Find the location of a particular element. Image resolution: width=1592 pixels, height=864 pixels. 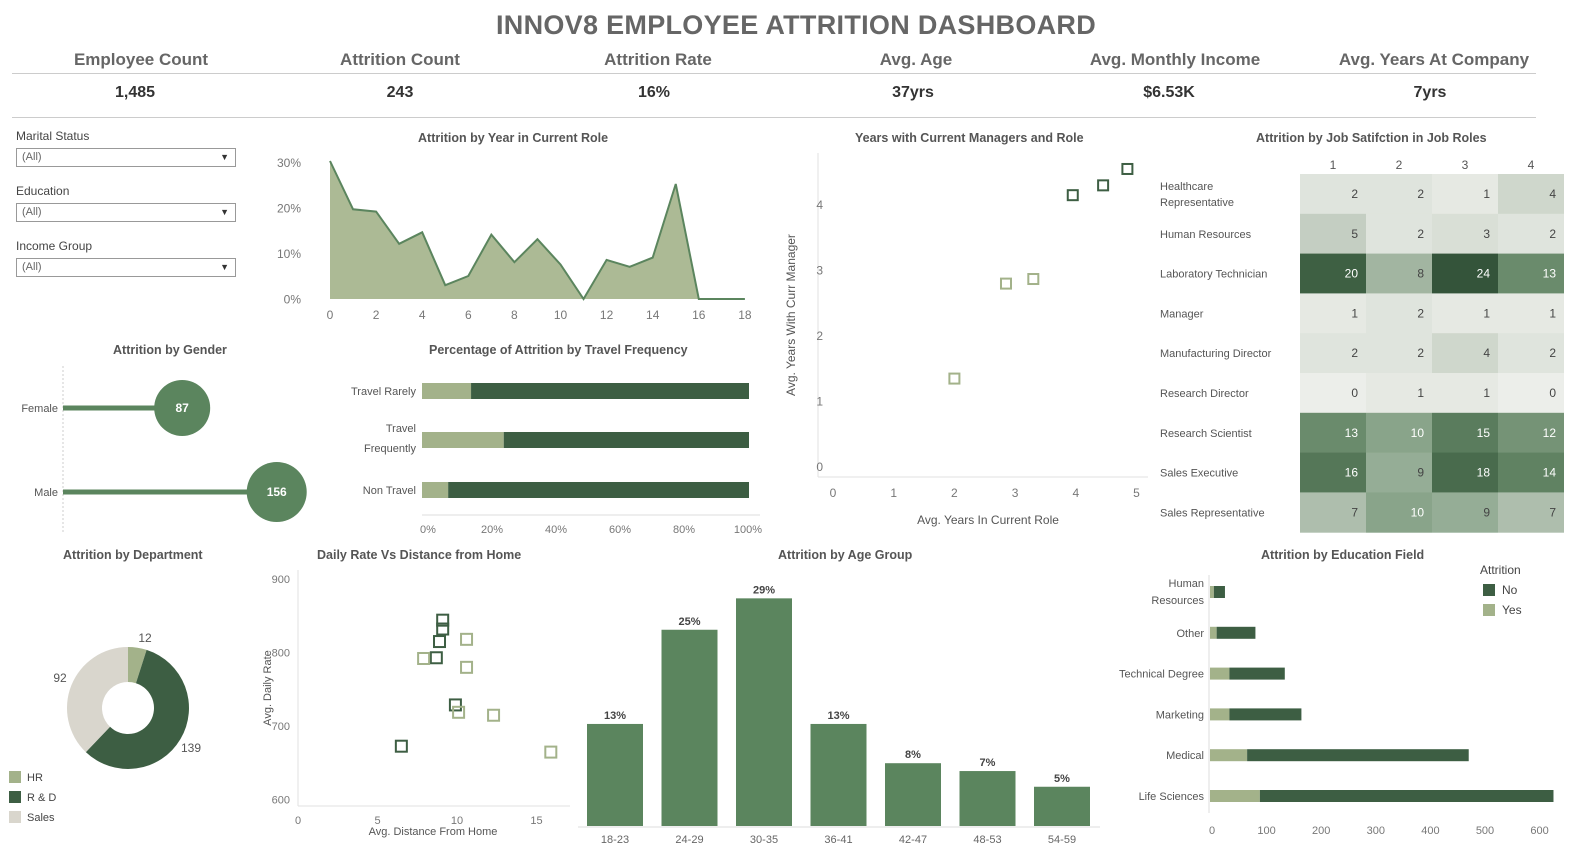

heatmap-cell-value: 16 is located at coordinates (1352, 473).